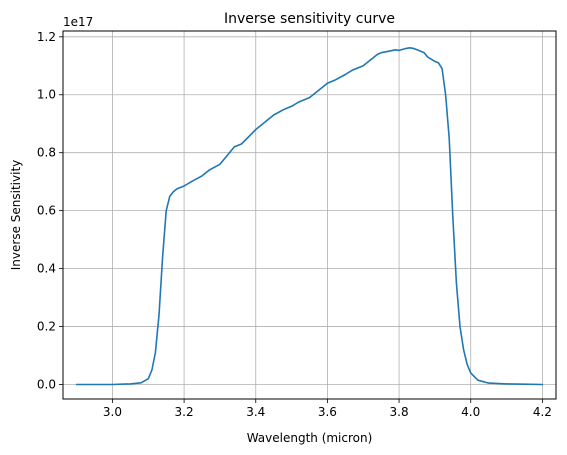  I want to click on y-tick-label: 1.2, so click(46, 37).